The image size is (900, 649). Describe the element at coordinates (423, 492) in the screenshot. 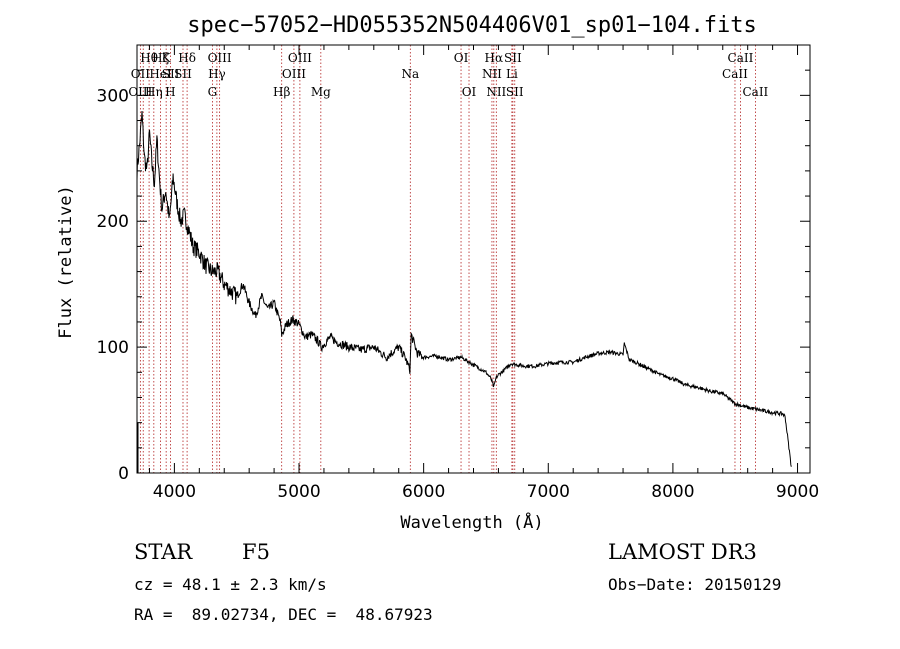

I see `x-tick-label: 6000` at that location.